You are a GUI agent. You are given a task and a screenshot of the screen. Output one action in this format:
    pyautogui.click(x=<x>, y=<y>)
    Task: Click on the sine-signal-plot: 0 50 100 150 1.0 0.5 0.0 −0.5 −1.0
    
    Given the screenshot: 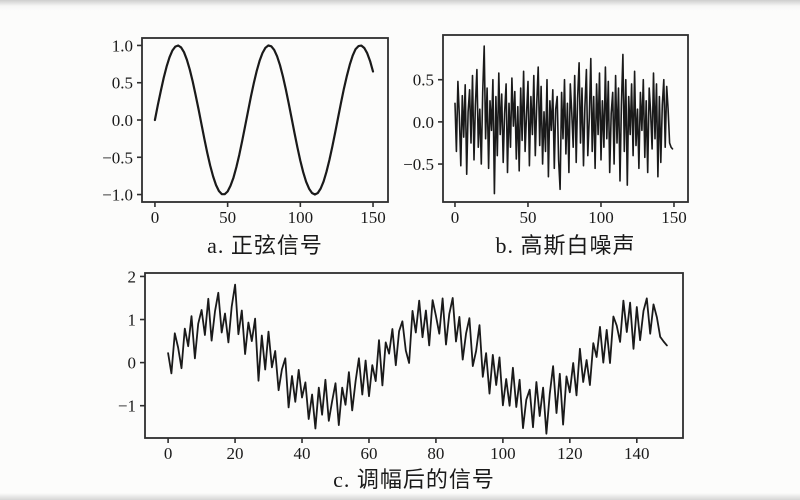 What is the action you would take?
    pyautogui.click(x=245, y=131)
    